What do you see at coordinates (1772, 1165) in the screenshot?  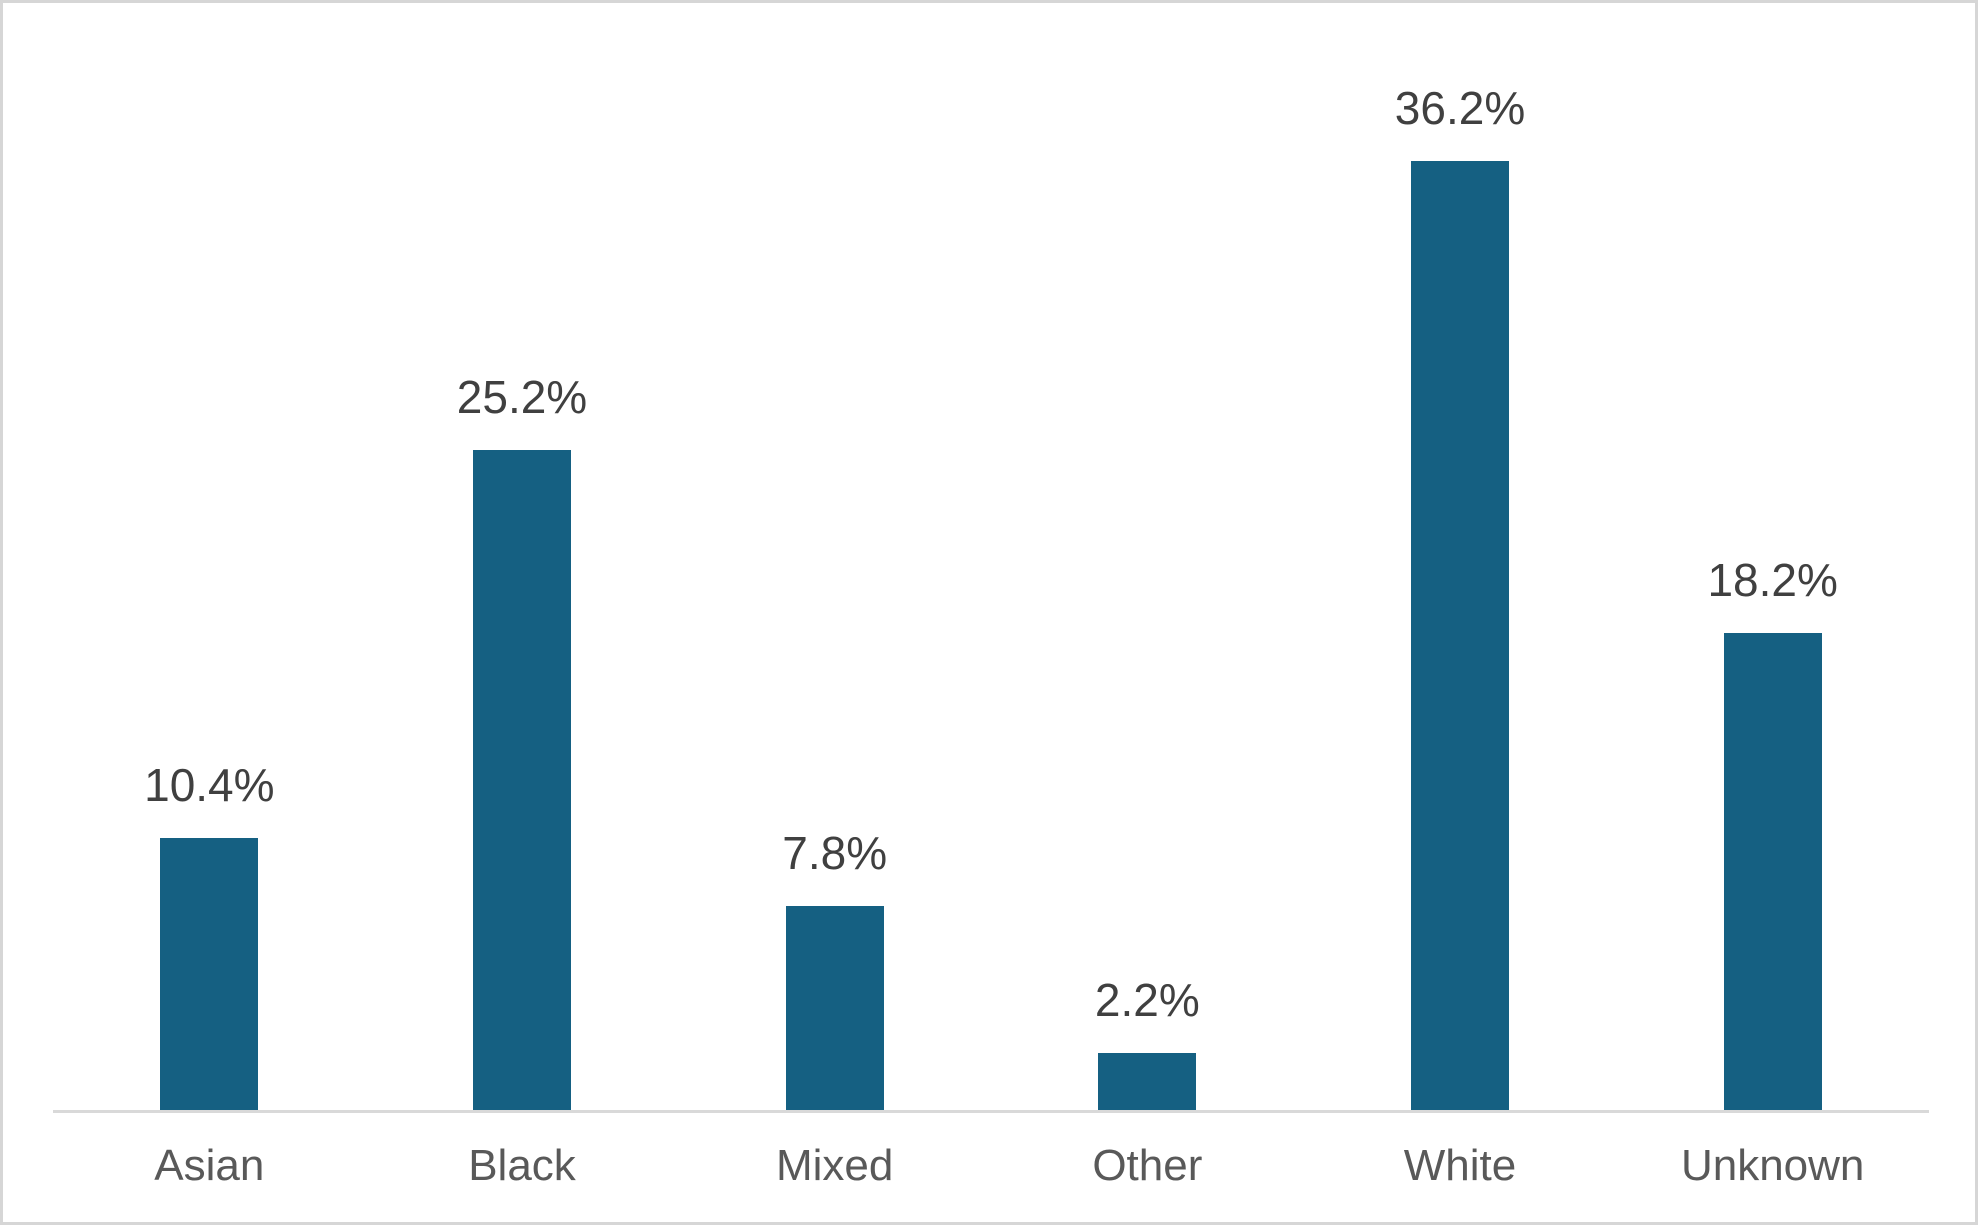 I see `category-label-unknown: Unknown` at bounding box center [1772, 1165].